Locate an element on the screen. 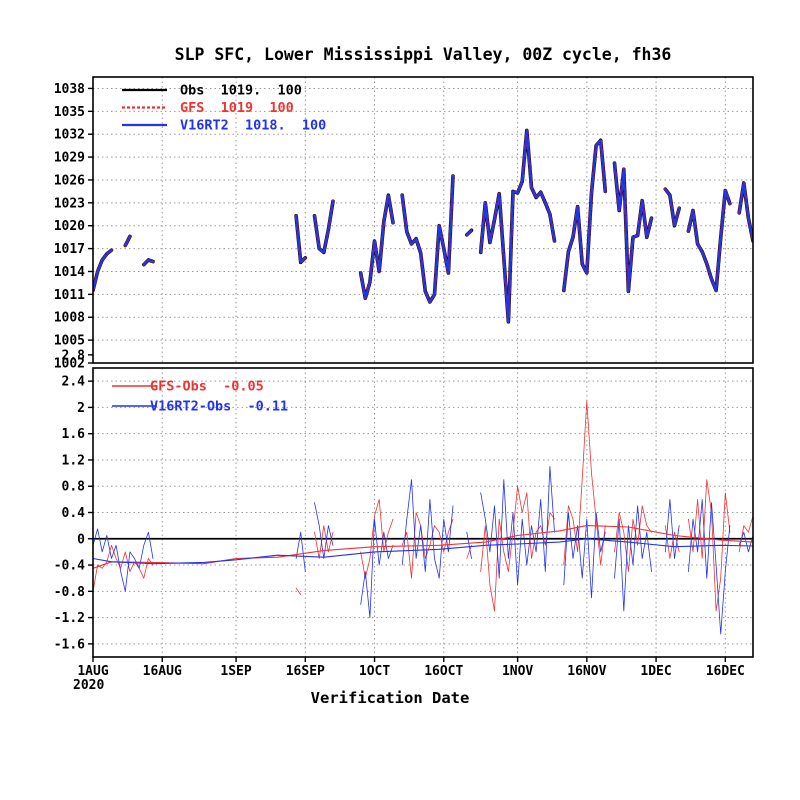 The image size is (800, 800). x-tick-label-1oct: 1OCT is located at coordinates (374, 671).